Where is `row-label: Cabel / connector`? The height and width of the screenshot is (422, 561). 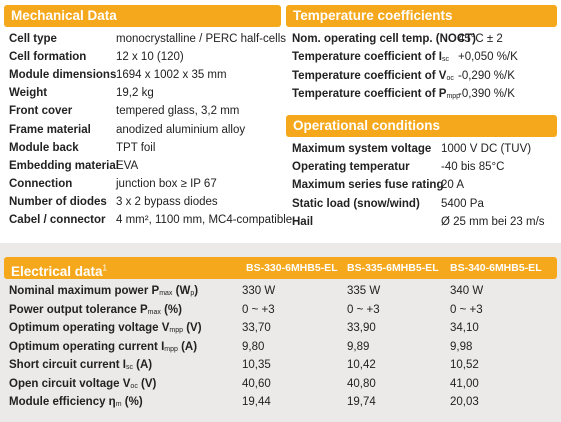 row-label: Cabel / connector is located at coordinates (57, 220).